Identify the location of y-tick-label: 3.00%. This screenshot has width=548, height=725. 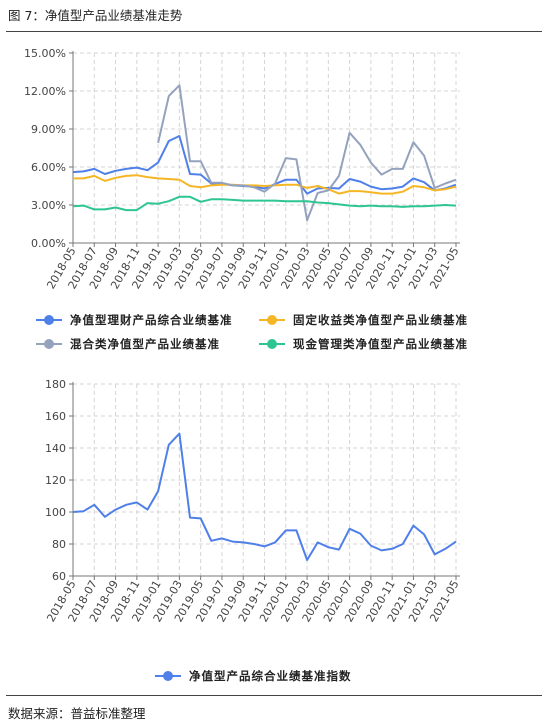
(48, 205).